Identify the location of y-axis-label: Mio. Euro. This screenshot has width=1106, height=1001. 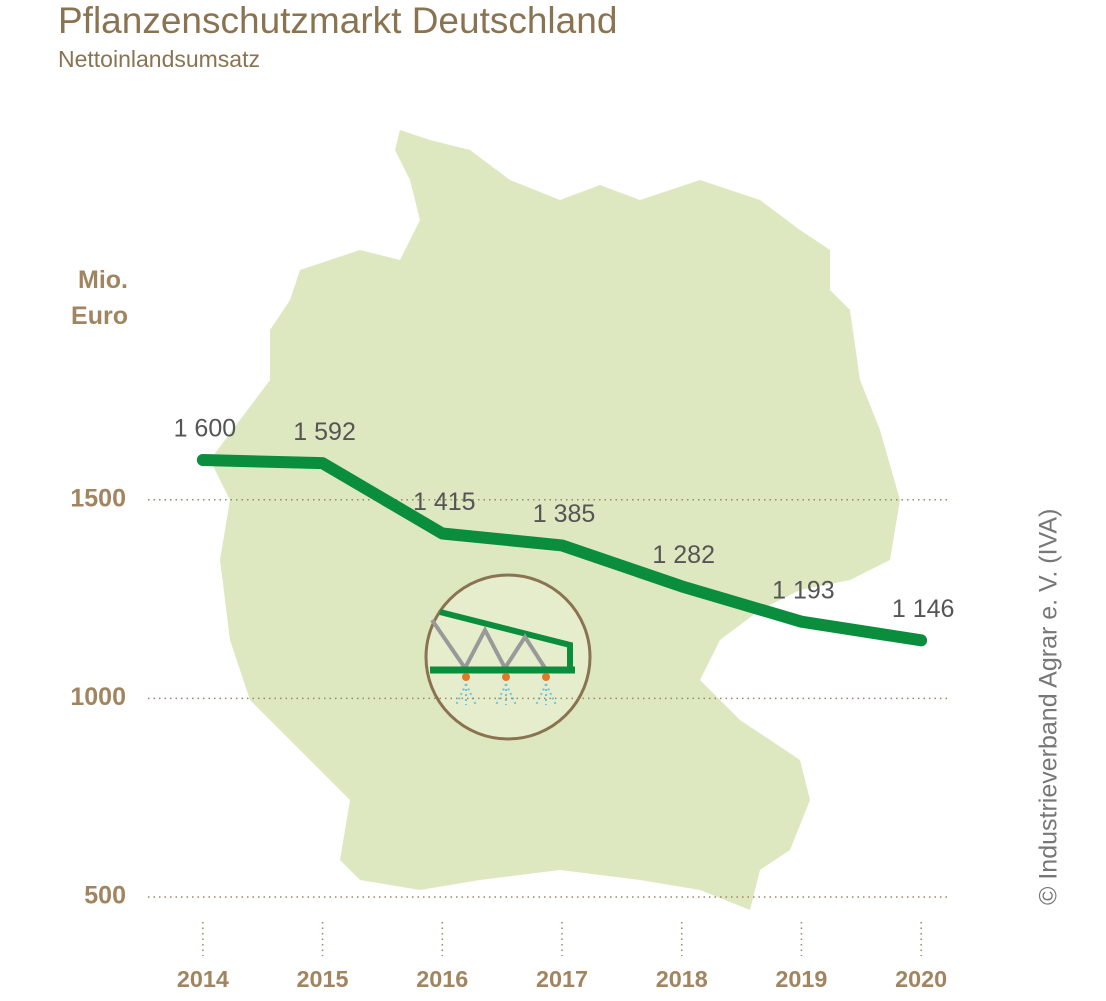
(99, 298).